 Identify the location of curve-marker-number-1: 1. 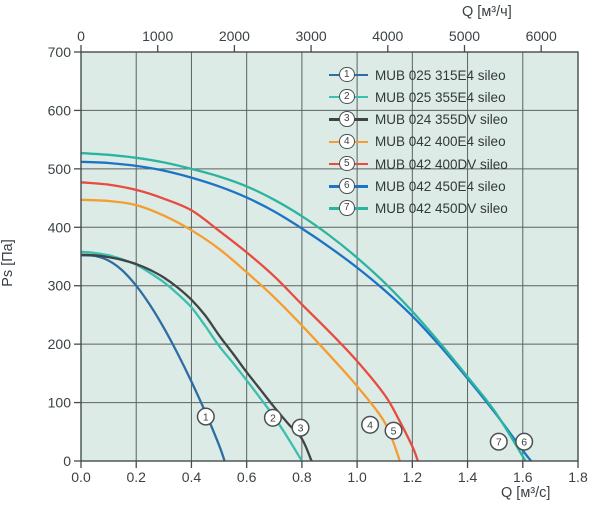
(206, 417).